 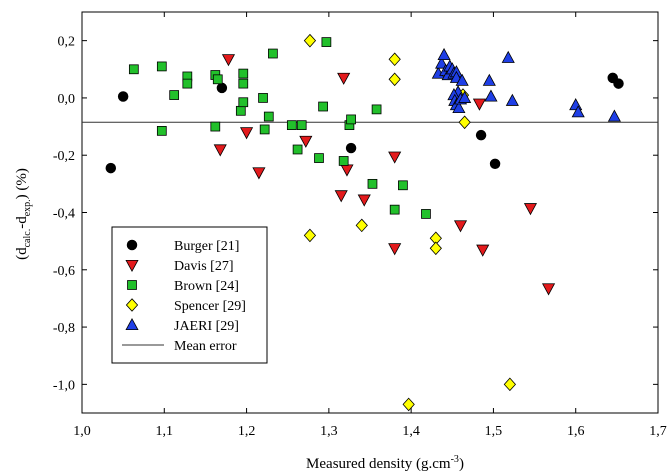 What do you see at coordinates (658, 431) in the screenshot?
I see `x-tick-label: 1,7` at bounding box center [658, 431].